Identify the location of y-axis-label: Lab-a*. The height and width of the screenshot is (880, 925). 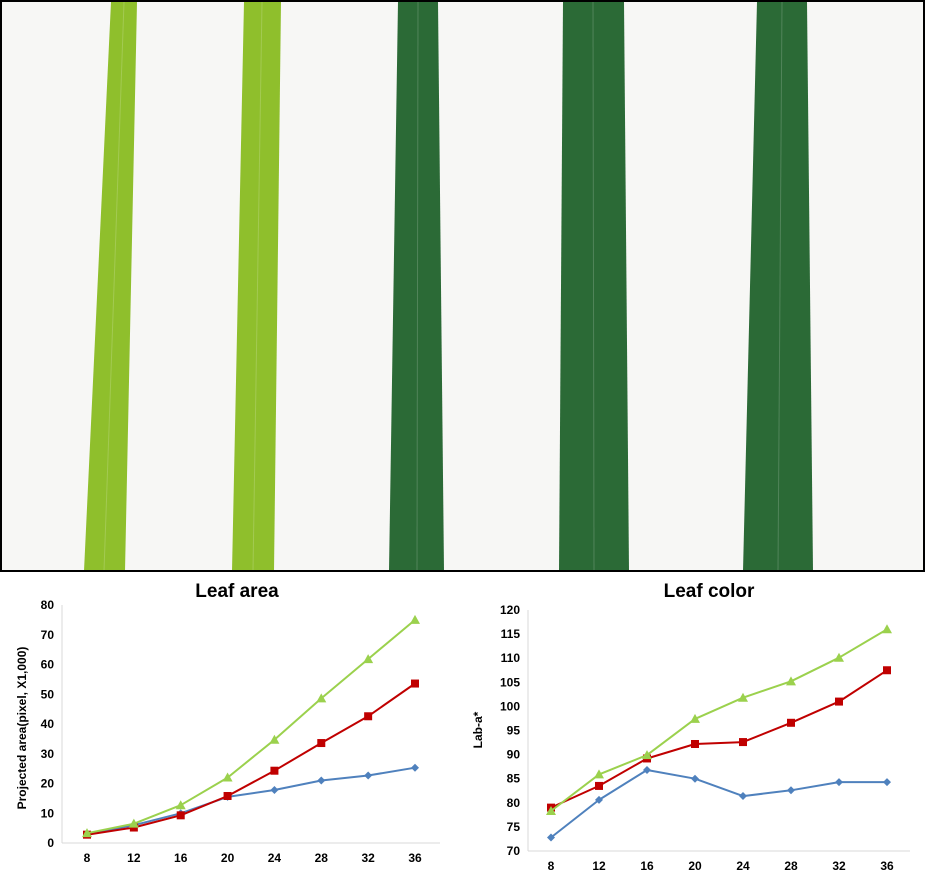
(478, 729).